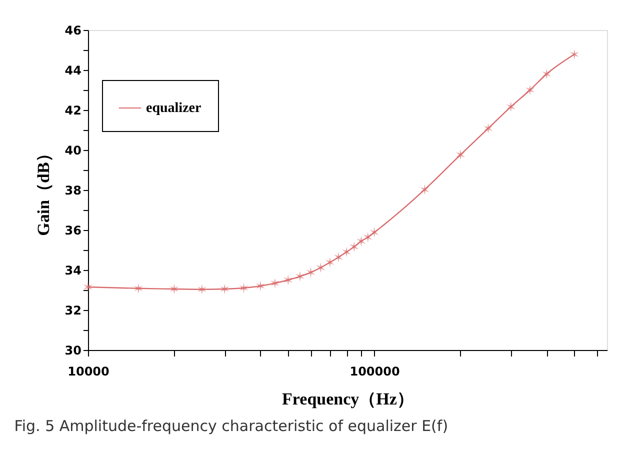  I want to click on x-tick-label: 100000, so click(375, 371).